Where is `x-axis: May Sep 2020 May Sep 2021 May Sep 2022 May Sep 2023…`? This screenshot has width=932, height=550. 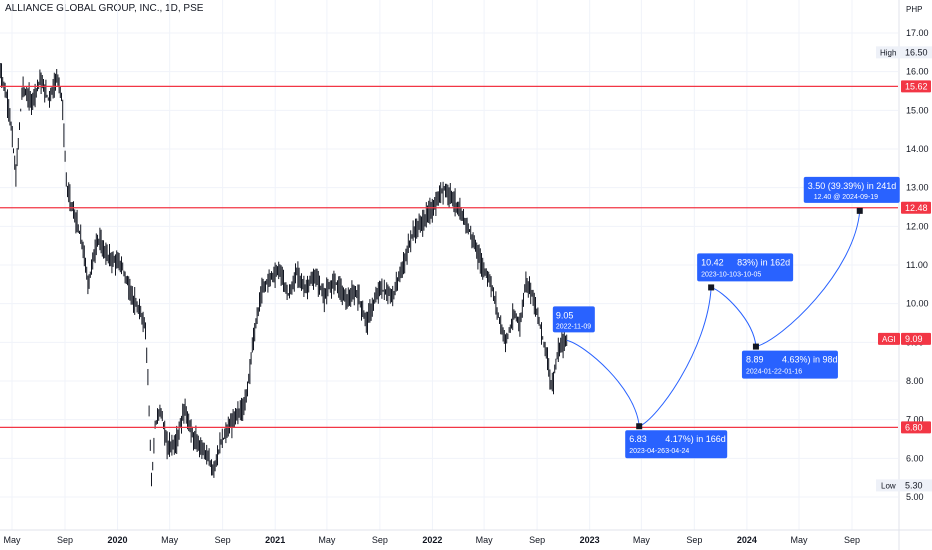 x-axis: May Sep 2020 May Sep 2021 May Sep 2022 May Sep 2023… is located at coordinates (431, 540).